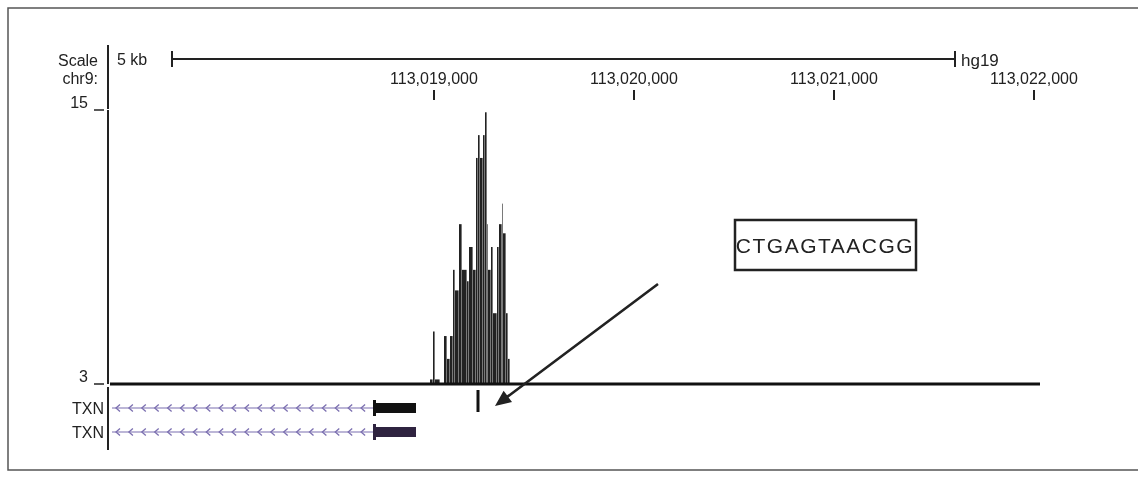  I want to click on x-tick-label: 113,022,000, so click(1034, 78).